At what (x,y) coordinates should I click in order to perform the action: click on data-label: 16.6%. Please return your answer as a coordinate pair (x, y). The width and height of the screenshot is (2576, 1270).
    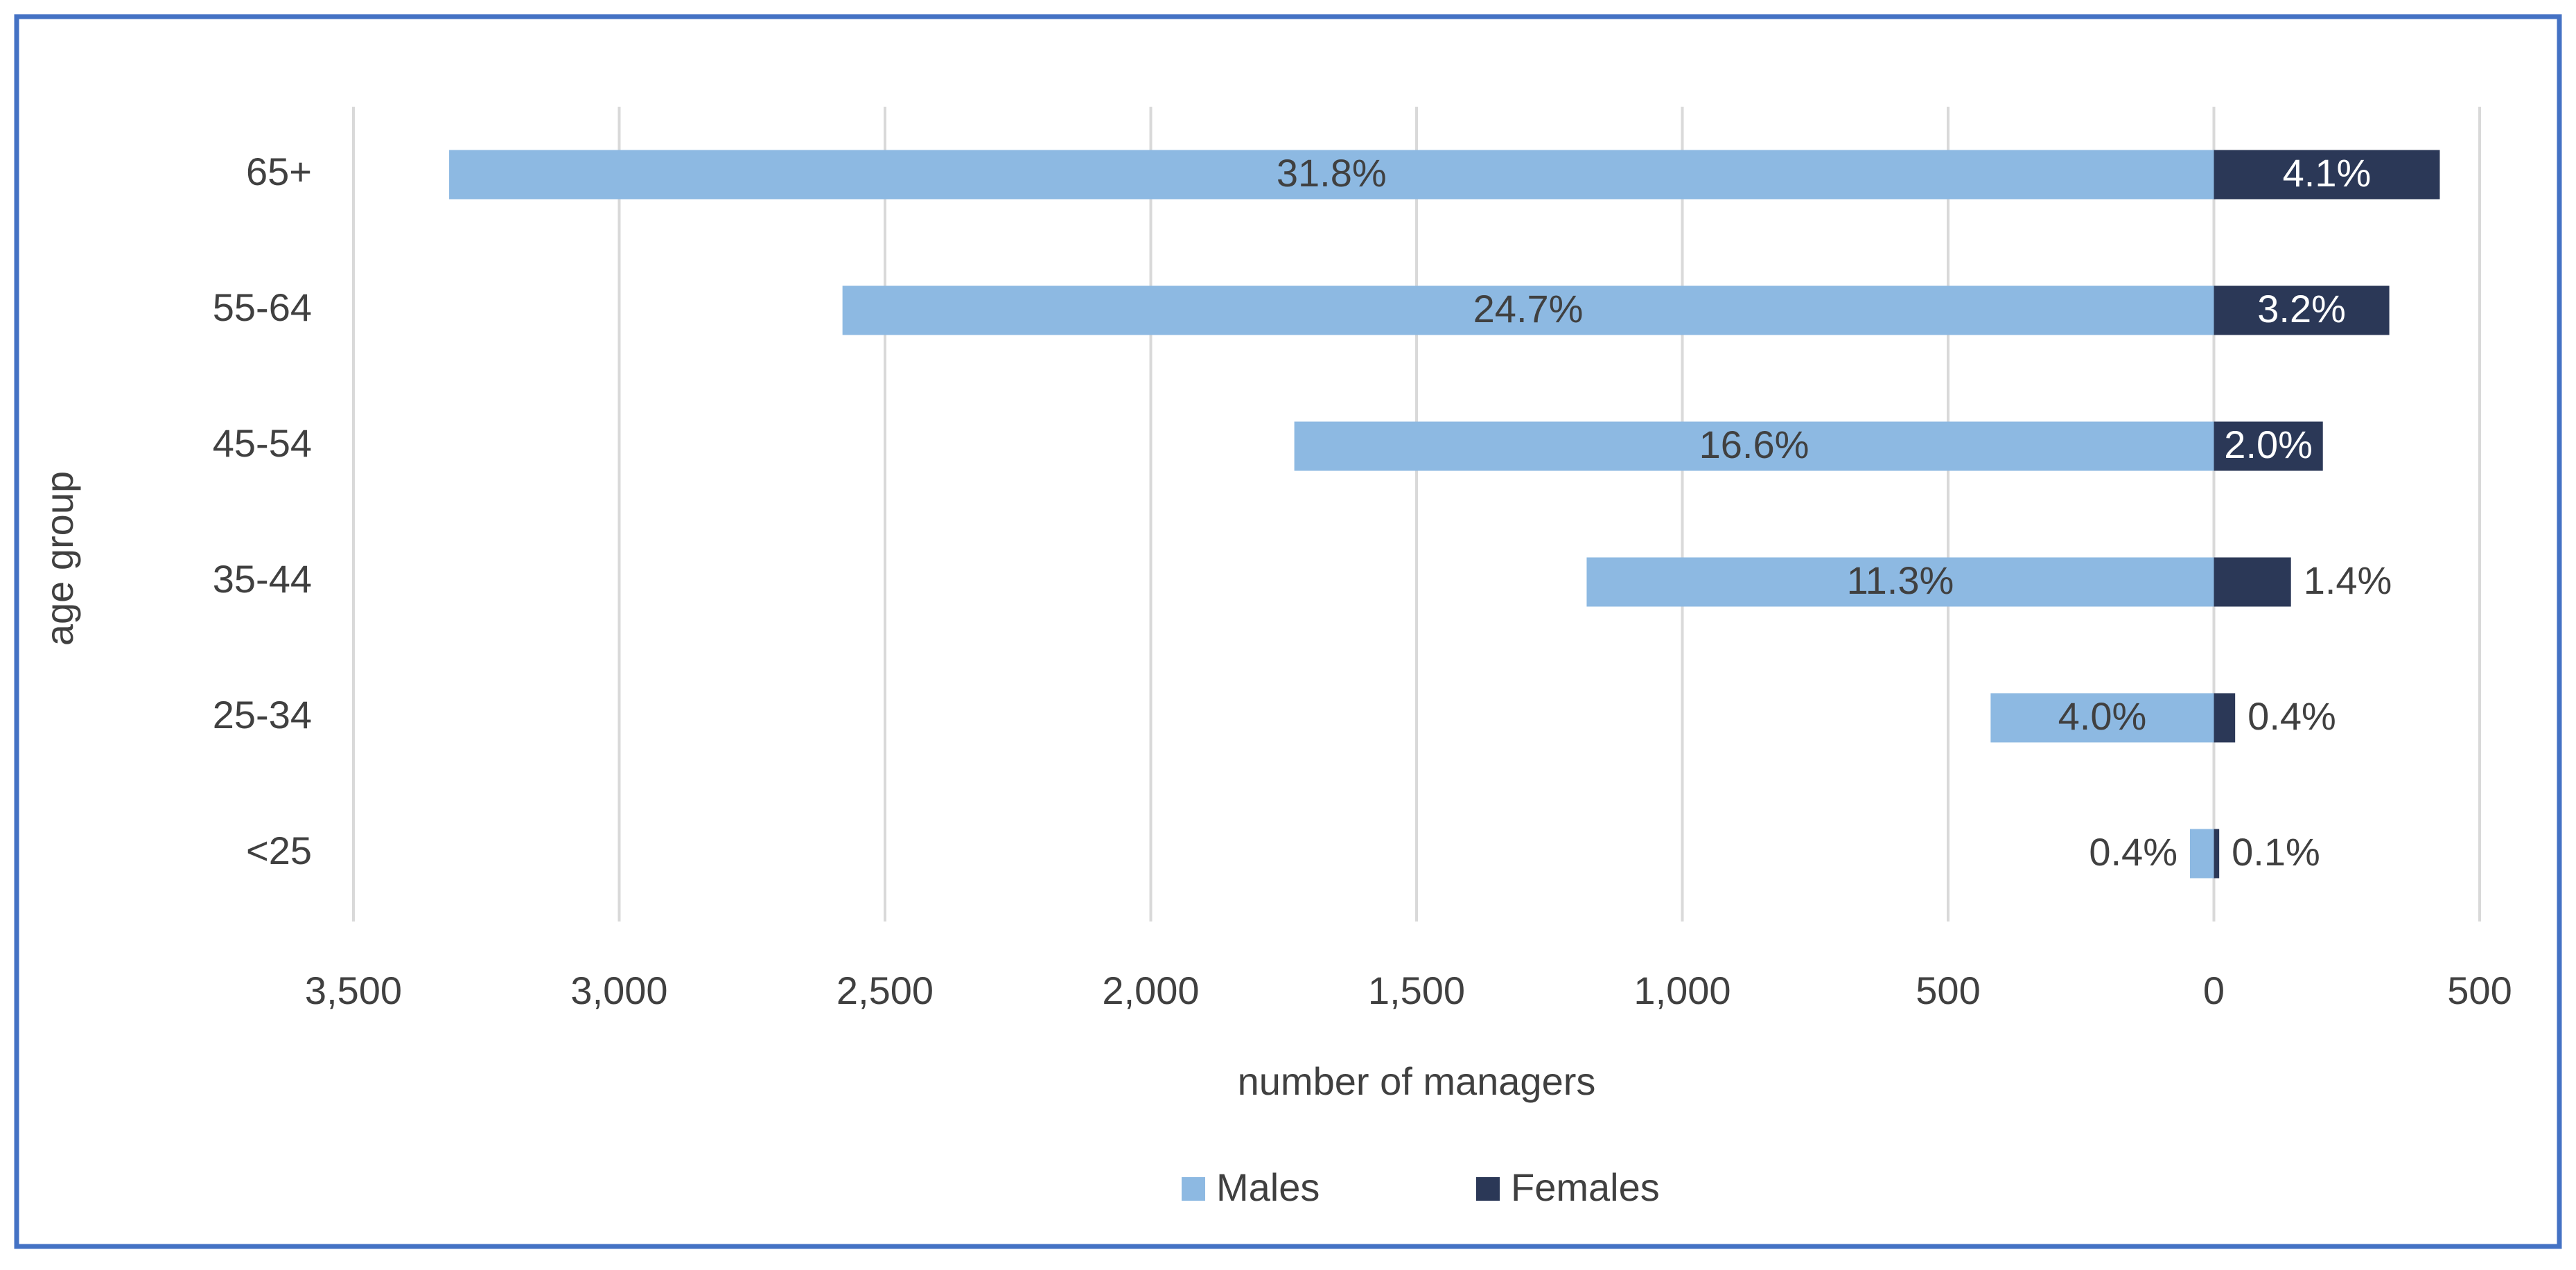
    Looking at the image, I should click on (1754, 445).